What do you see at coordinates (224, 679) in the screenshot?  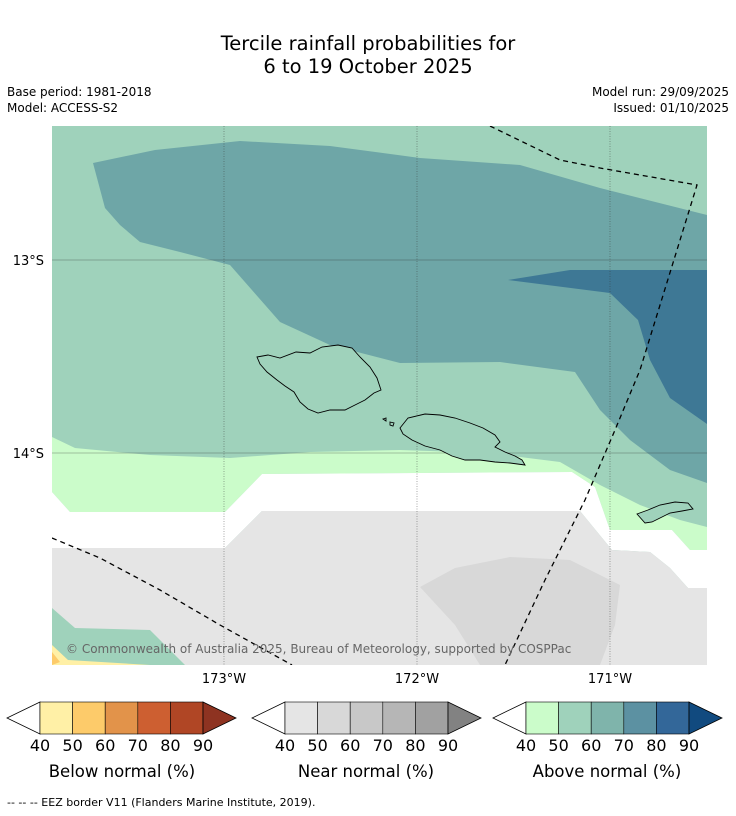 I see `lon-label-173w: 173°W` at bounding box center [224, 679].